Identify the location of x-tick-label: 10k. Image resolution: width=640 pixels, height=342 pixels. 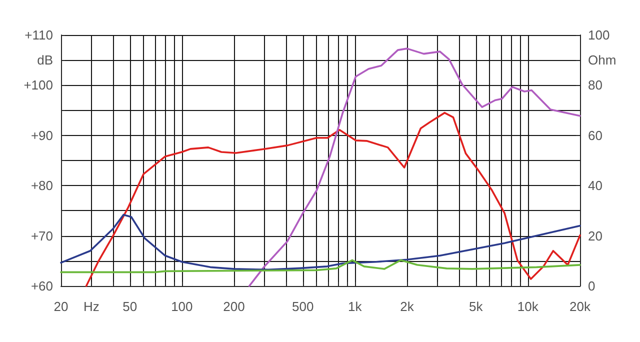
(528, 306).